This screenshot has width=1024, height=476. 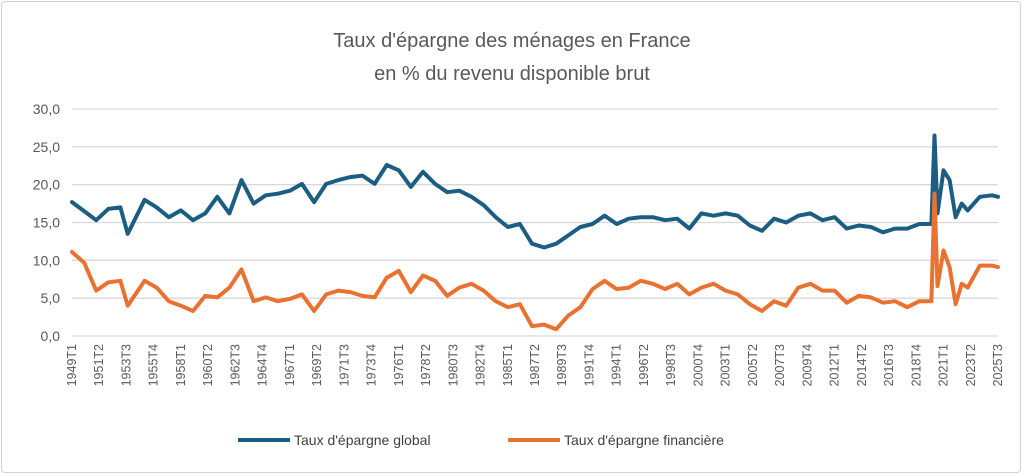 I want to click on x-tick-label: 2009T4, so click(x=807, y=365).